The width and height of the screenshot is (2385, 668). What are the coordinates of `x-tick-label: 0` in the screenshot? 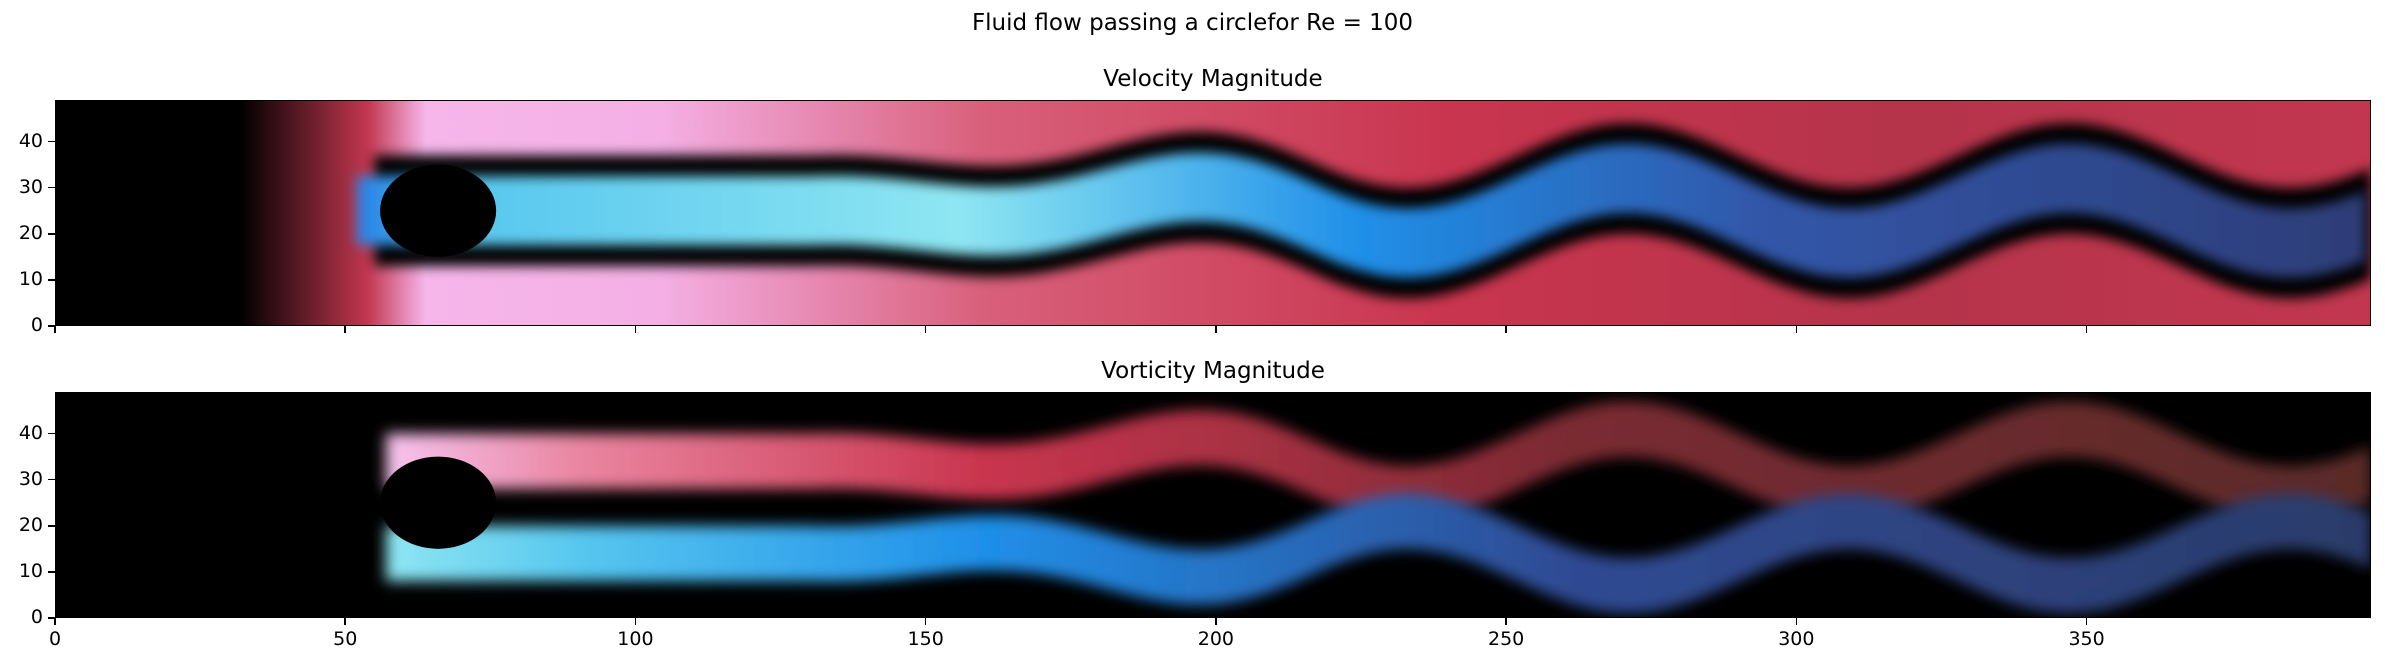 It's located at (55, 639).